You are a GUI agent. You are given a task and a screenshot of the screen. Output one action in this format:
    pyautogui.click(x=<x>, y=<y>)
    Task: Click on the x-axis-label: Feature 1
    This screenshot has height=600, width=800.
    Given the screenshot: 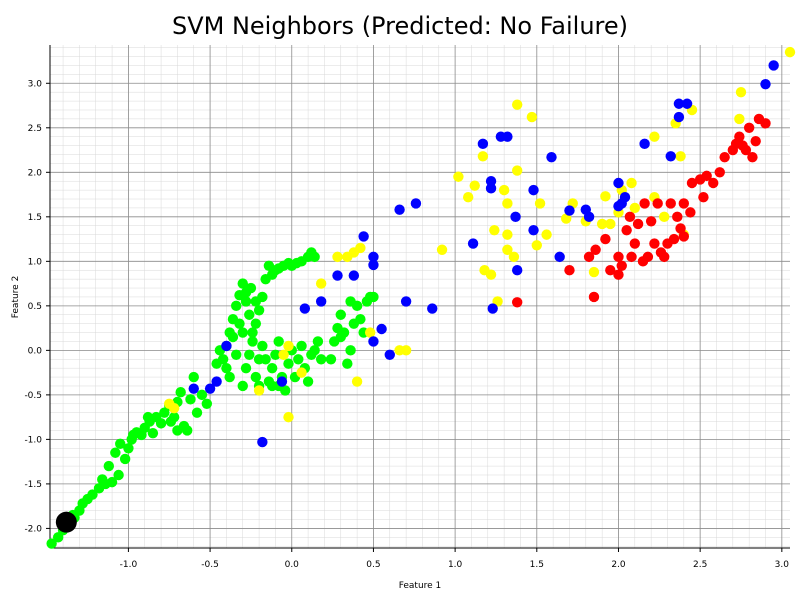 What is the action you would take?
    pyautogui.click(x=420, y=586)
    